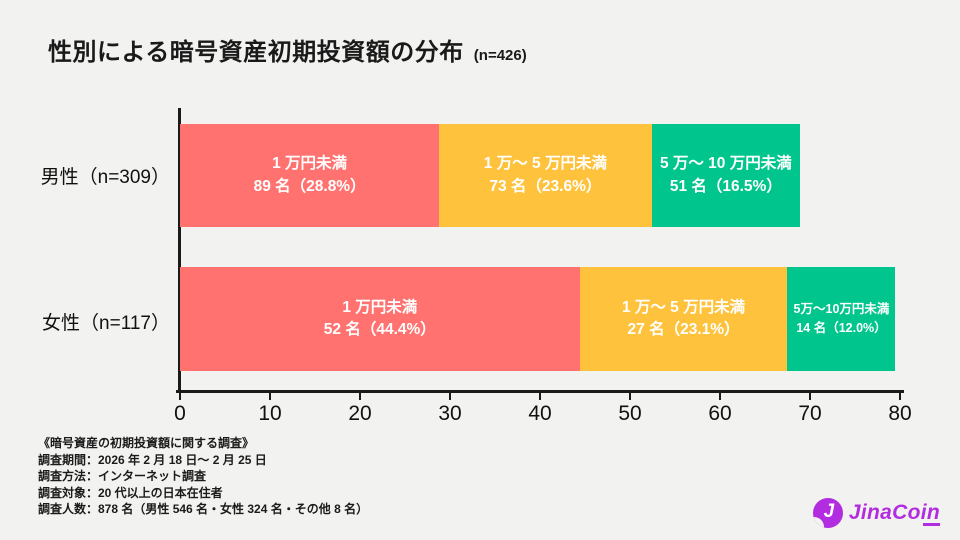 The image size is (960, 540). Describe the element at coordinates (360, 413) in the screenshot. I see `x-axis-tick-label: 20` at that location.